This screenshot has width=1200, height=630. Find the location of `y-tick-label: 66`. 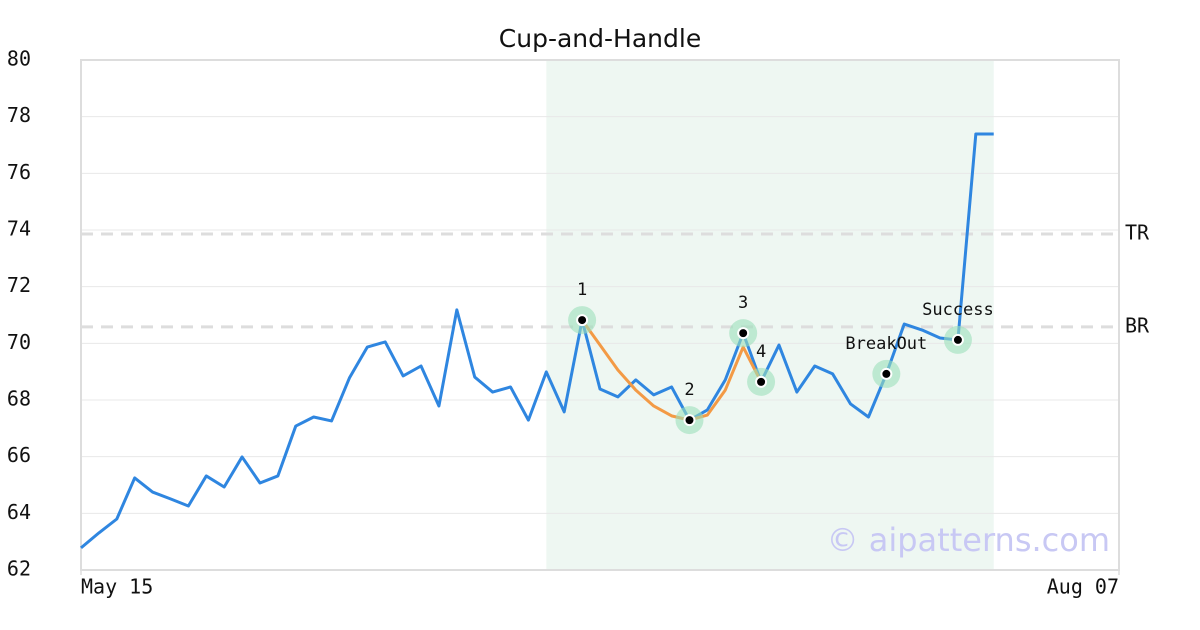

y-tick-label: 66 is located at coordinates (19, 455).